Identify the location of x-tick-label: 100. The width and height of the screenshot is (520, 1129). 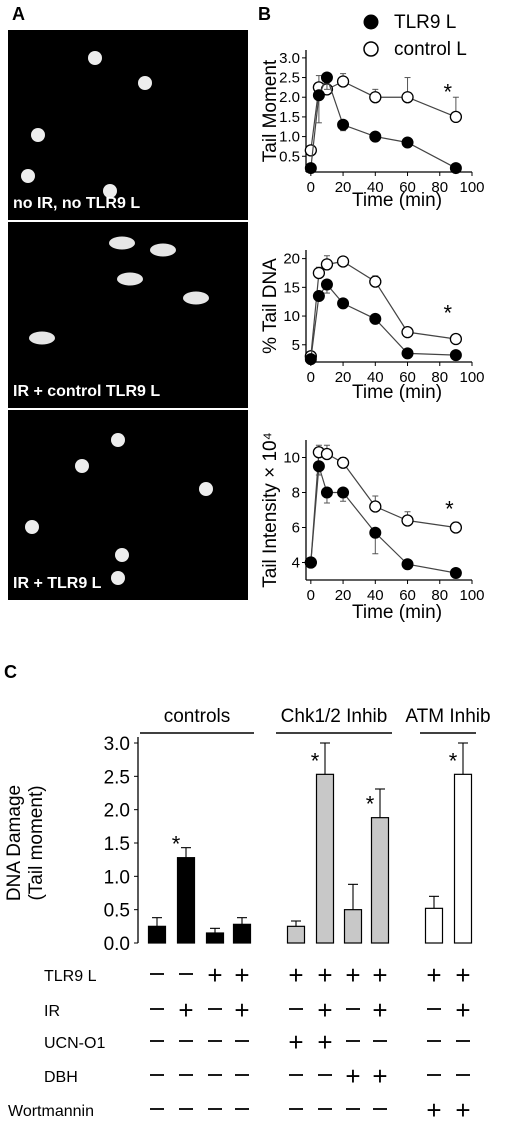
(471, 187).